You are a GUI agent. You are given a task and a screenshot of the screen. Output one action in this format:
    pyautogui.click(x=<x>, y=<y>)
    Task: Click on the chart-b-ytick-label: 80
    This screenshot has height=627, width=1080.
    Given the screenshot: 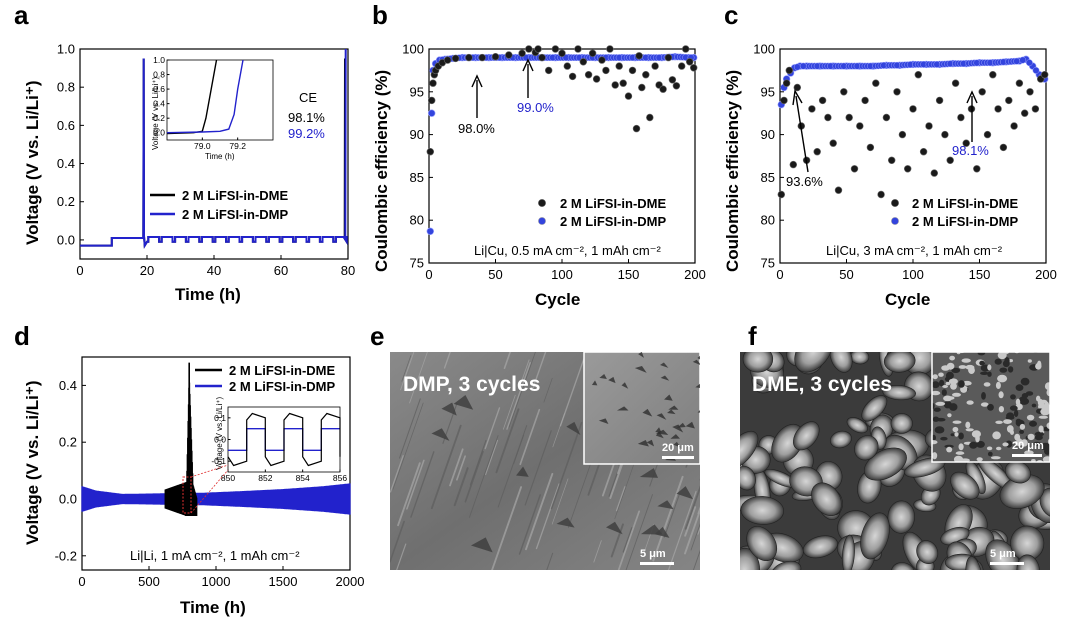 What is the action you would take?
    pyautogui.click(x=417, y=220)
    